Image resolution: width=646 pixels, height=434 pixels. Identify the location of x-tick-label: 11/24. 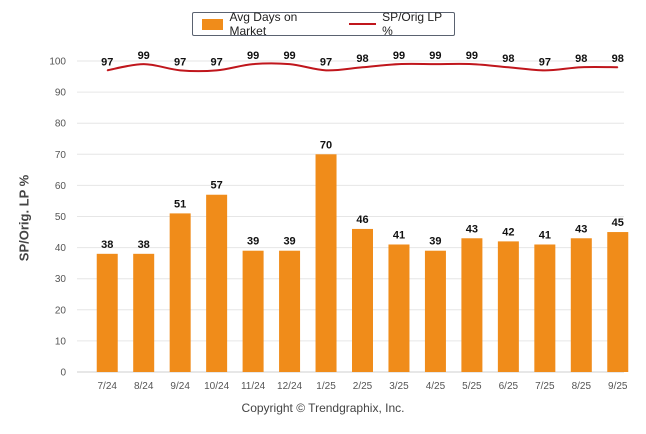
(253, 386).